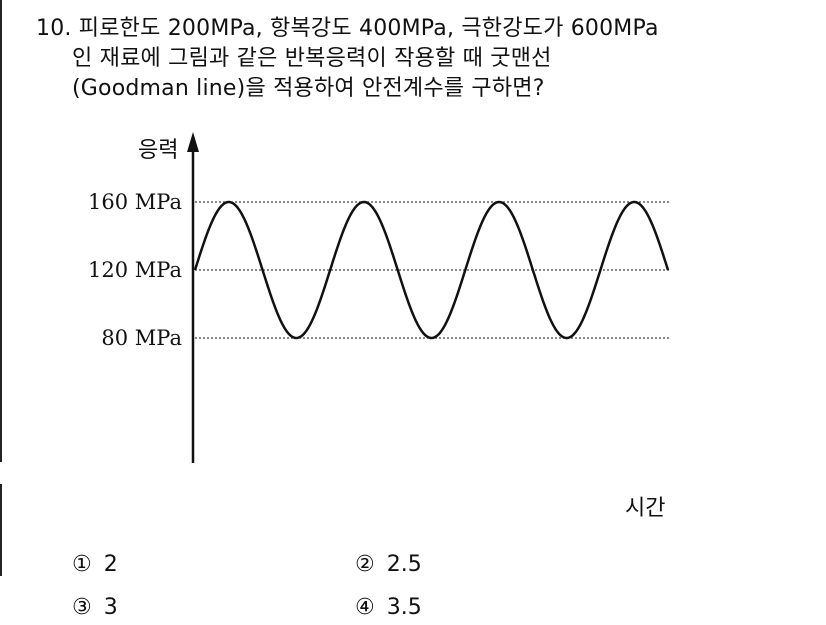 The width and height of the screenshot is (826, 625). What do you see at coordinates (82, 564) in the screenshot?
I see `choice-1-marker: ①` at bounding box center [82, 564].